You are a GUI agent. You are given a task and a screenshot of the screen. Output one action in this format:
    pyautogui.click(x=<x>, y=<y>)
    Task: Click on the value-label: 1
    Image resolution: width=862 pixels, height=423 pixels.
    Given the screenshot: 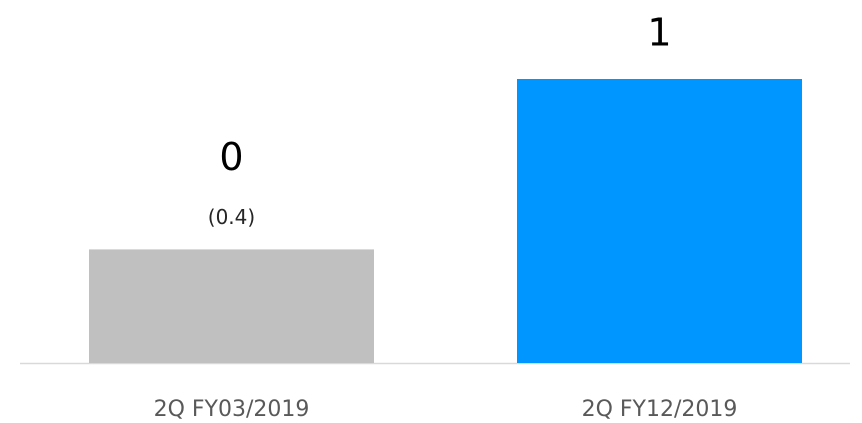 What is the action you would take?
    pyautogui.click(x=659, y=33)
    